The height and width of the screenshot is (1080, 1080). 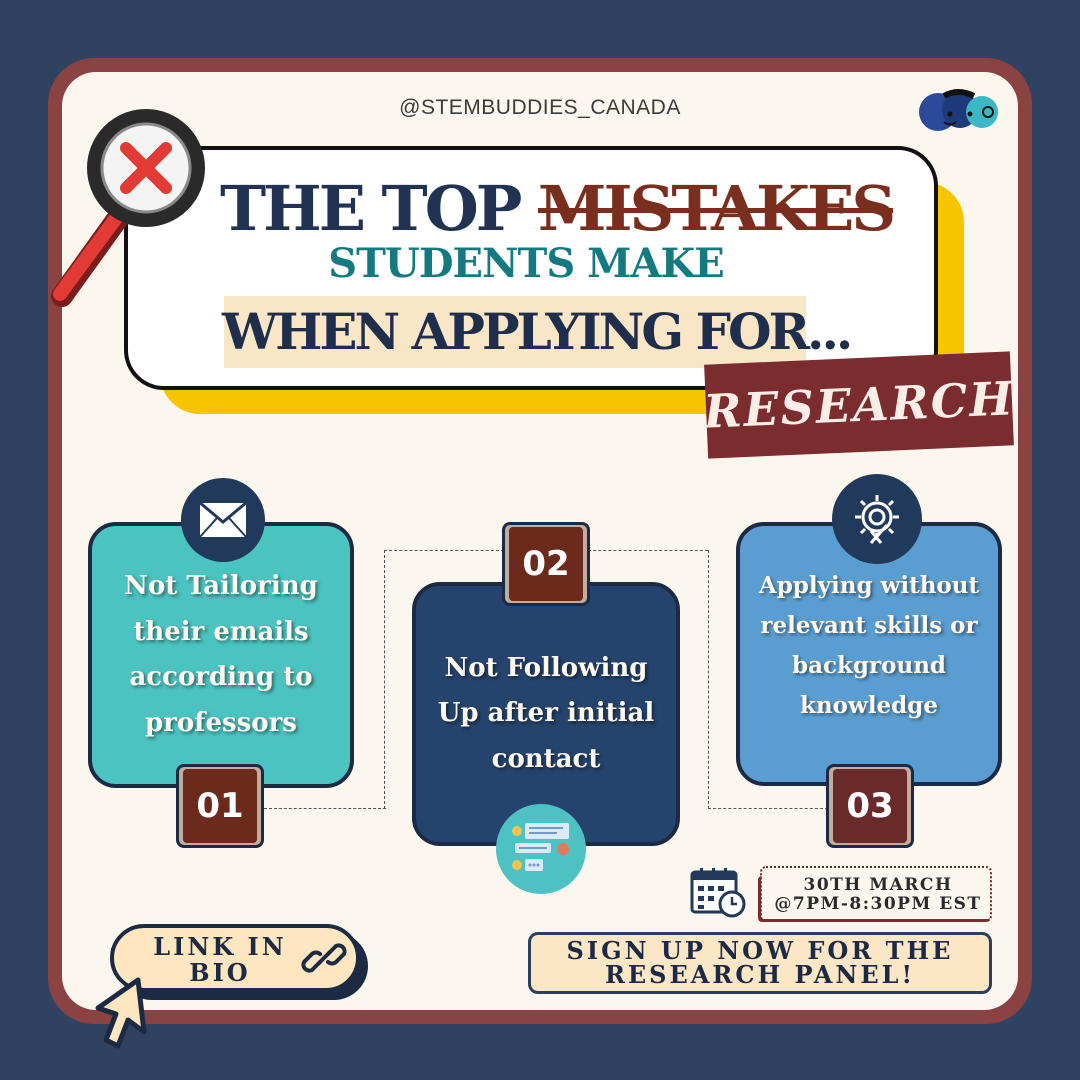 I want to click on signup-banner: SIGN UP NOW FOR THE RESEARCH PANEL!, so click(x=760, y=963).